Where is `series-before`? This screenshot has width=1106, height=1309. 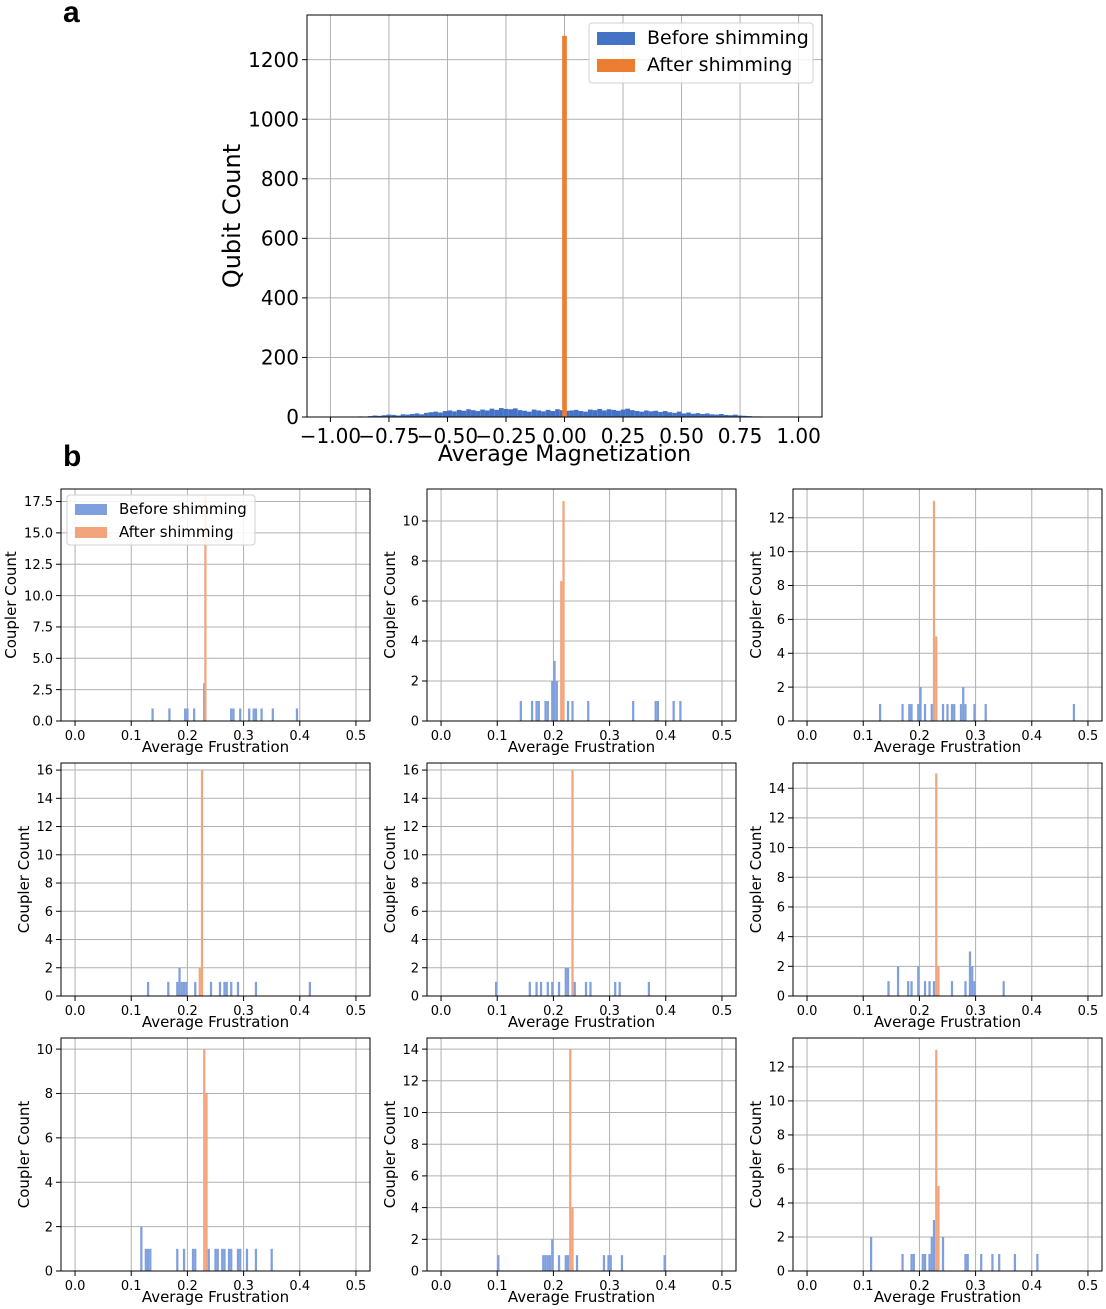 series-before is located at coordinates (225, 702).